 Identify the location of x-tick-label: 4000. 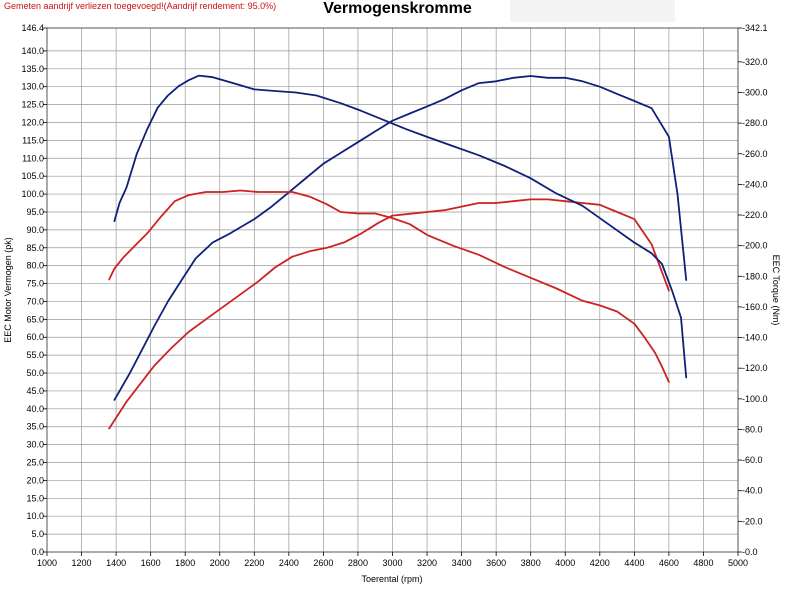
(565, 563).